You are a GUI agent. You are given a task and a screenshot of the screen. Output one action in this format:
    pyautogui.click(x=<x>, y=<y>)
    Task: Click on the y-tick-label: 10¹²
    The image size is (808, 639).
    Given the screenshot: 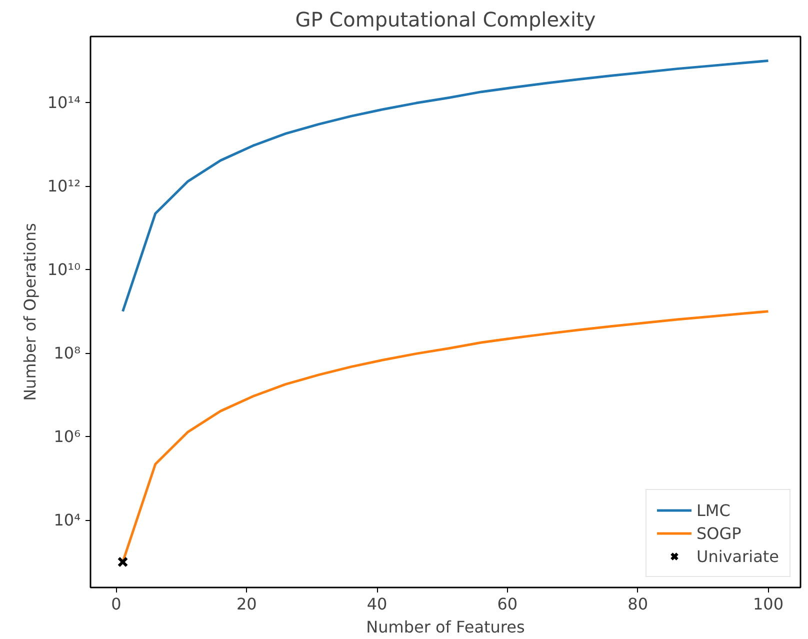 What is the action you would take?
    pyautogui.click(x=63, y=186)
    